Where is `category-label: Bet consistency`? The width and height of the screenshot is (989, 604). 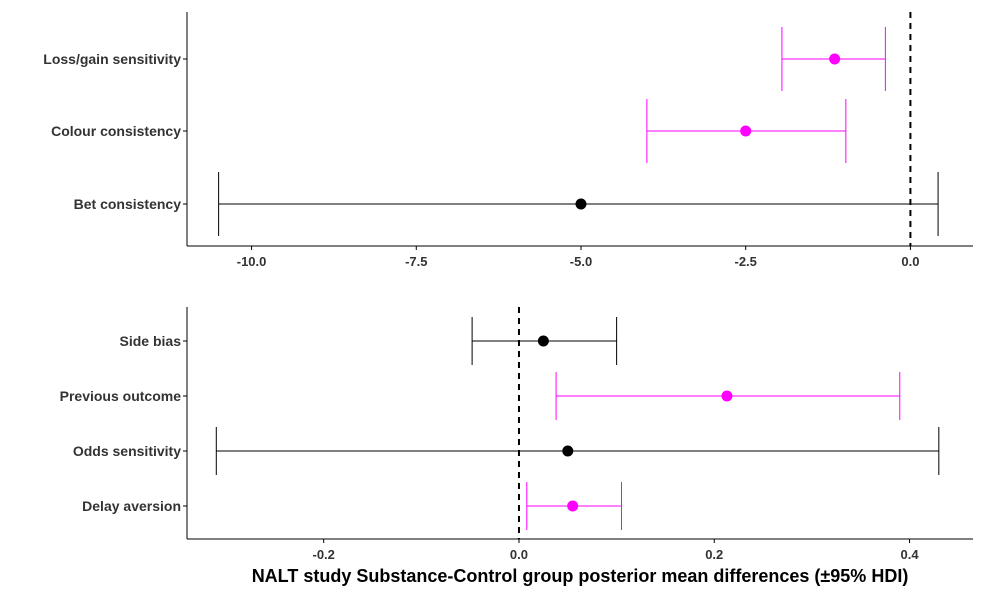 category-label: Bet consistency is located at coordinates (128, 204).